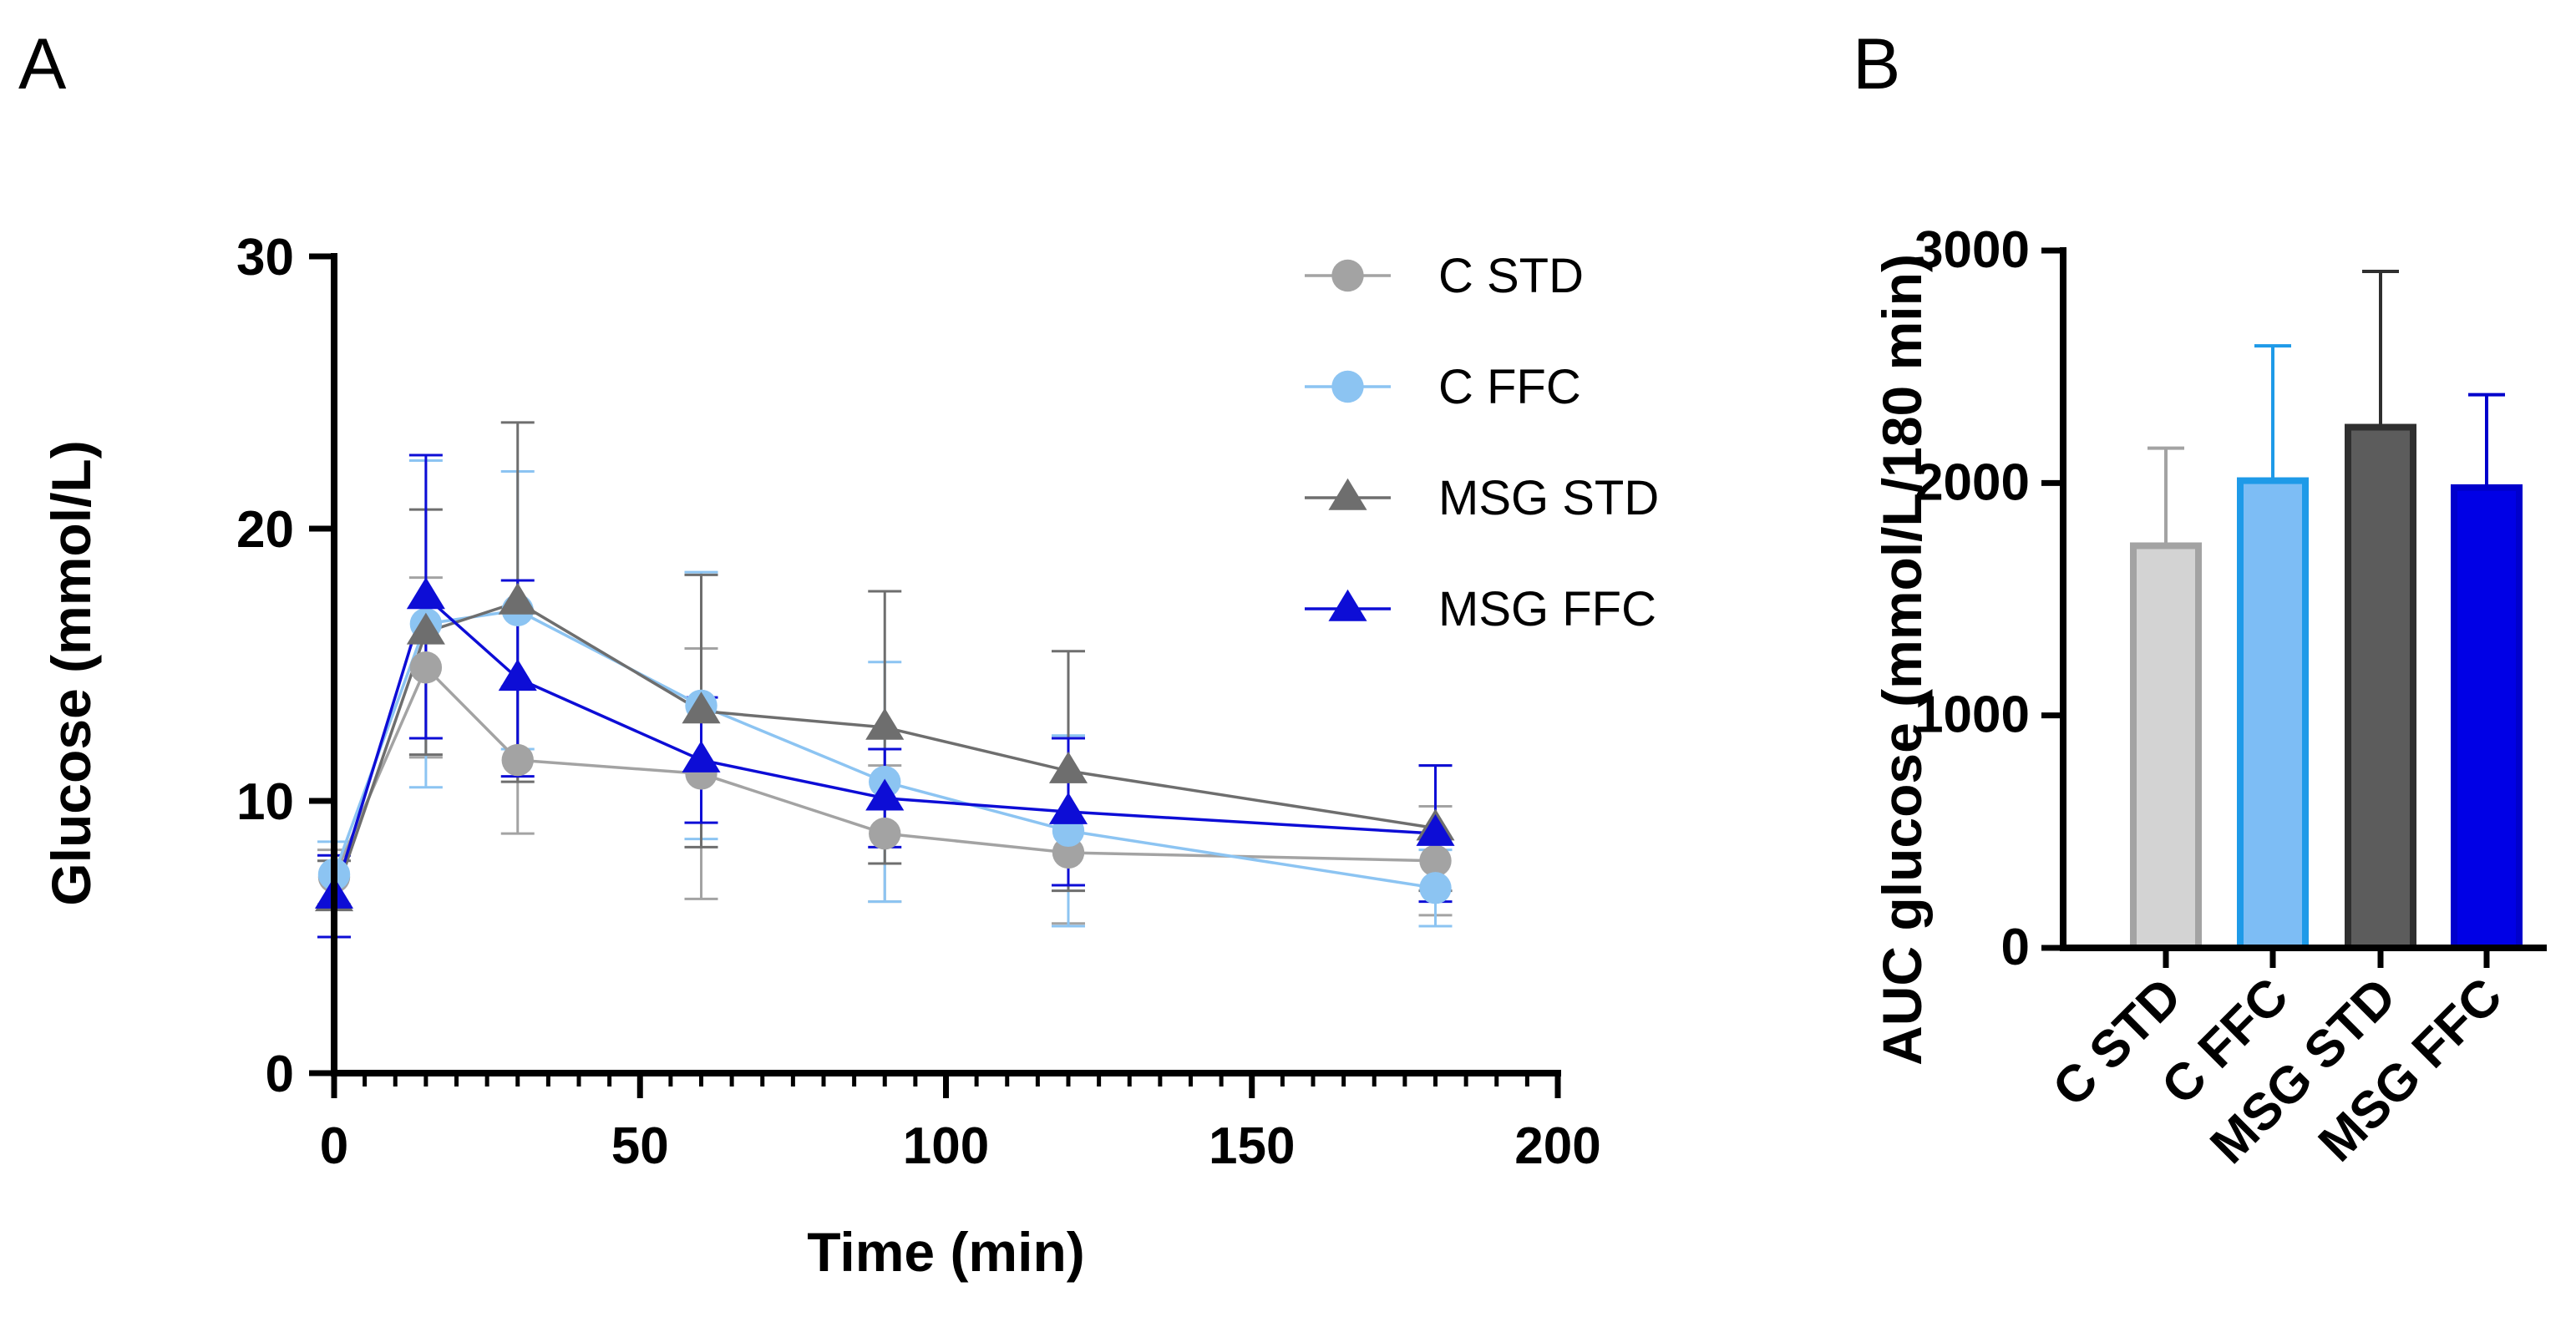 The height and width of the screenshot is (1317, 2576). I want to click on panel-label-b: B, so click(1876, 64).